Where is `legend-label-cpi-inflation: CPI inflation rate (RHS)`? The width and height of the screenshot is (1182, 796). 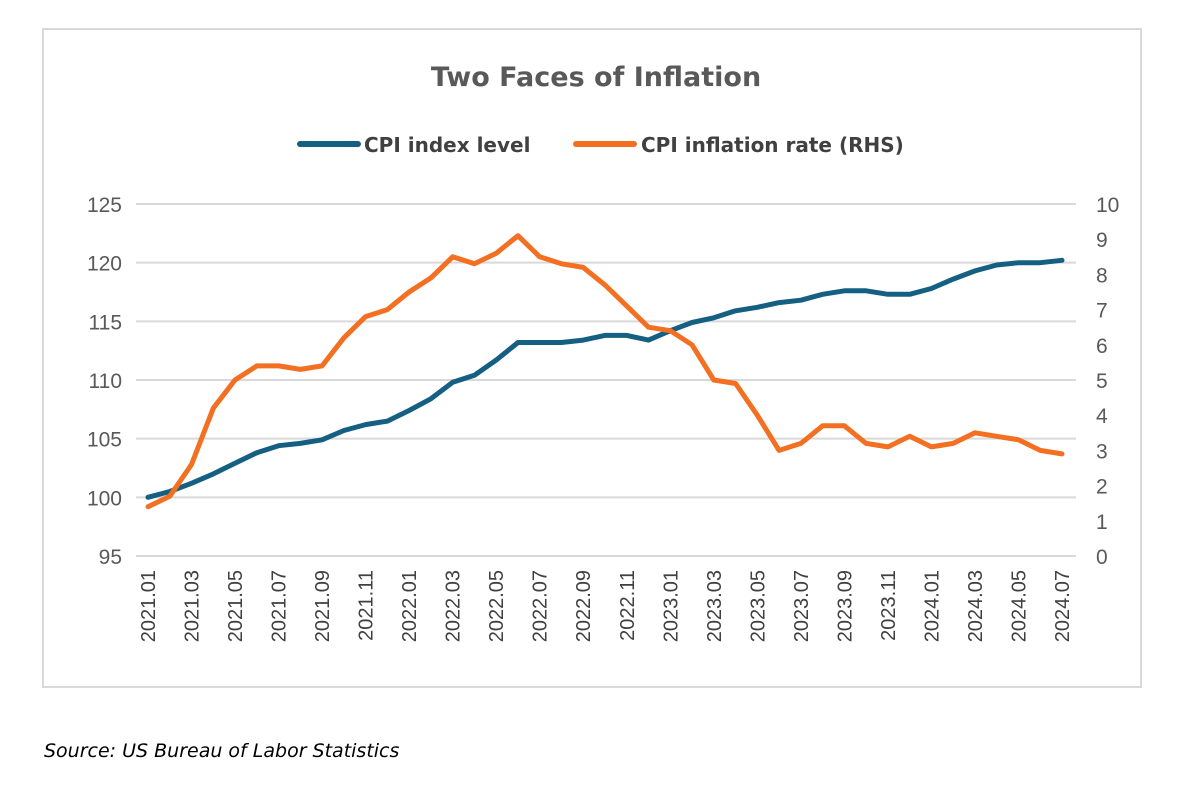
legend-label-cpi-inflation: CPI inflation rate (RHS) is located at coordinates (772, 145).